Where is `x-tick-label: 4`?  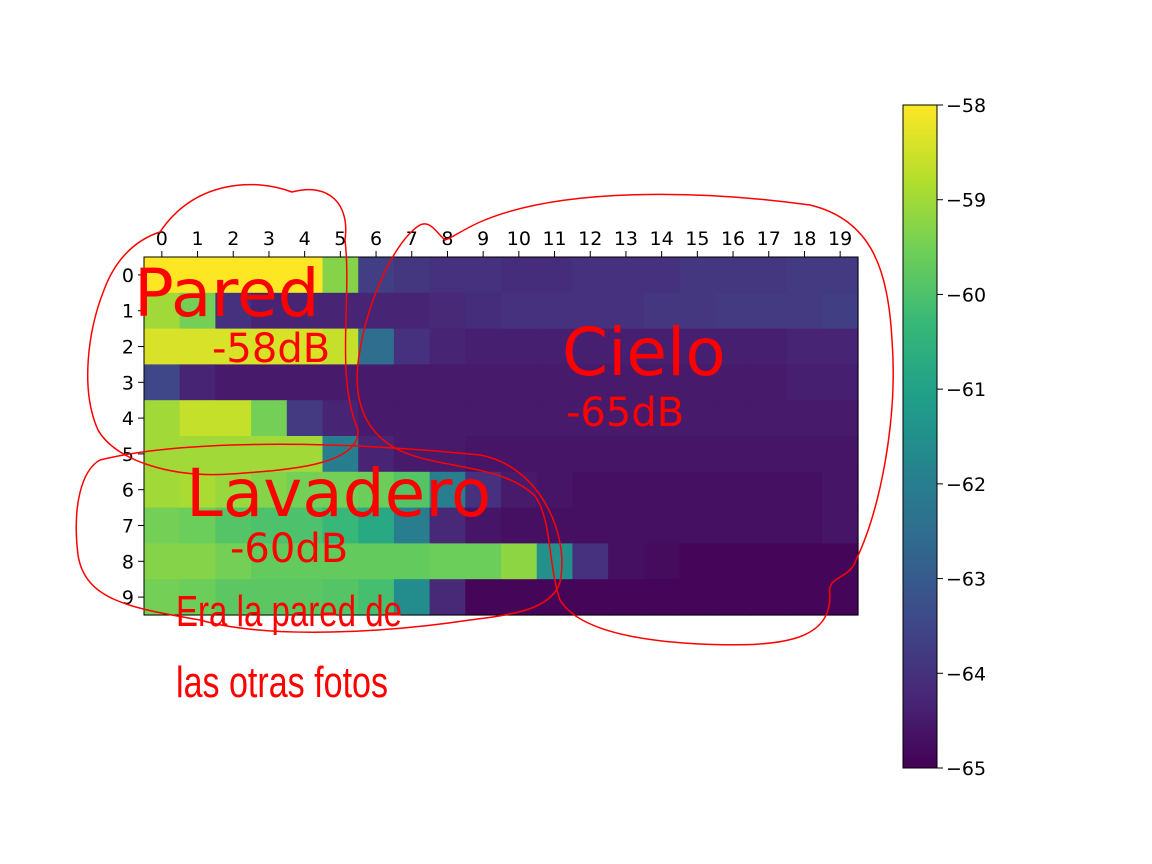
x-tick-label: 4 is located at coordinates (305, 239).